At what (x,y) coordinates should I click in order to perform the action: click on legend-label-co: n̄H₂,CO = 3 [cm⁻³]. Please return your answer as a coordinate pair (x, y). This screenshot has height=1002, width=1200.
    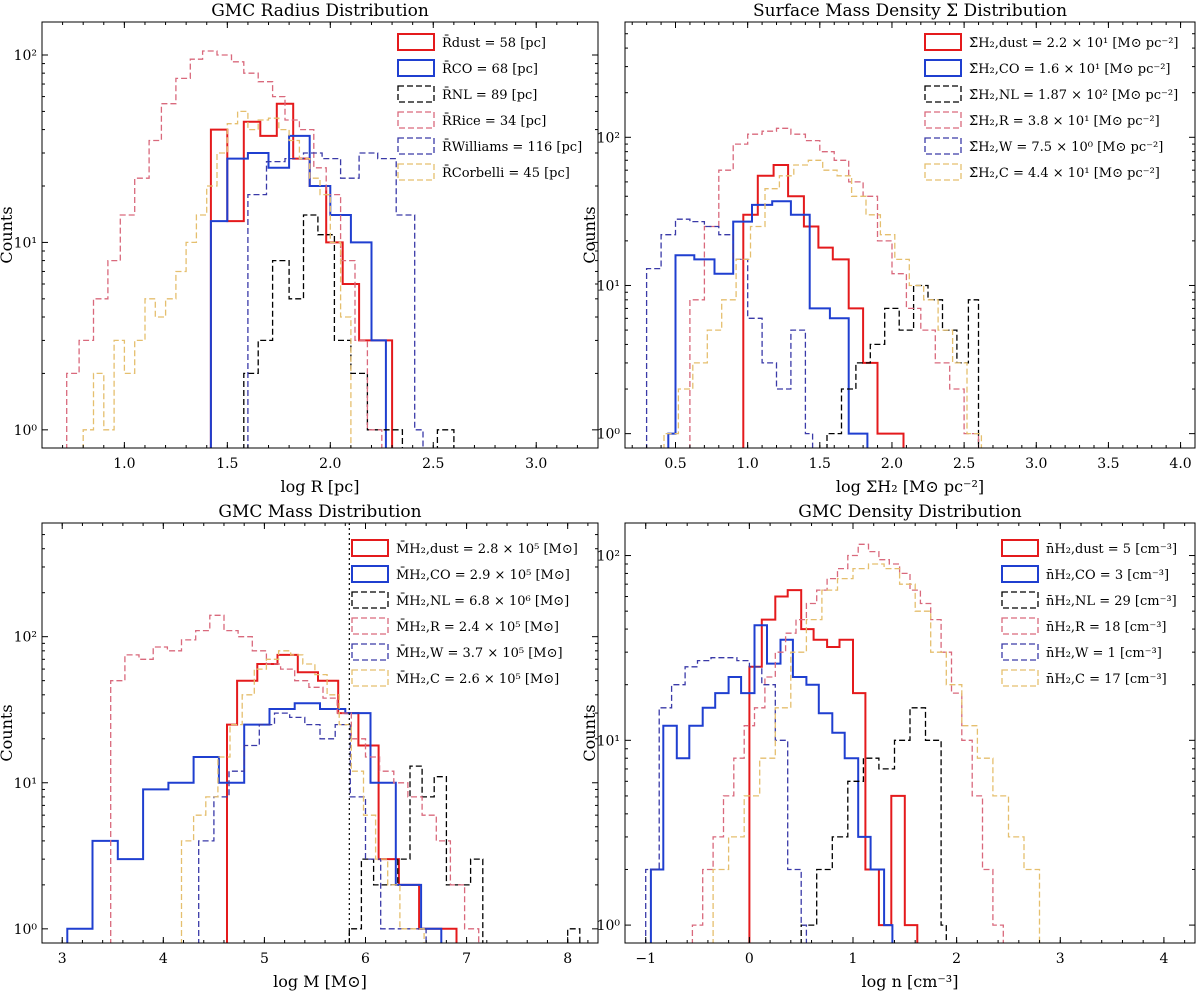
    Looking at the image, I should click on (1107, 575).